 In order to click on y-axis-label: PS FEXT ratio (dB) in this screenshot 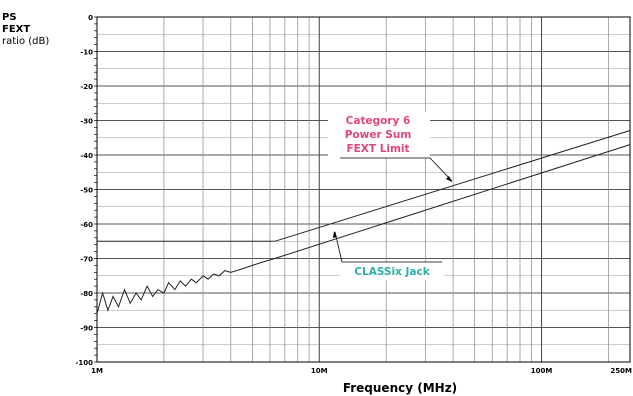, I will do `click(25, 30)`.